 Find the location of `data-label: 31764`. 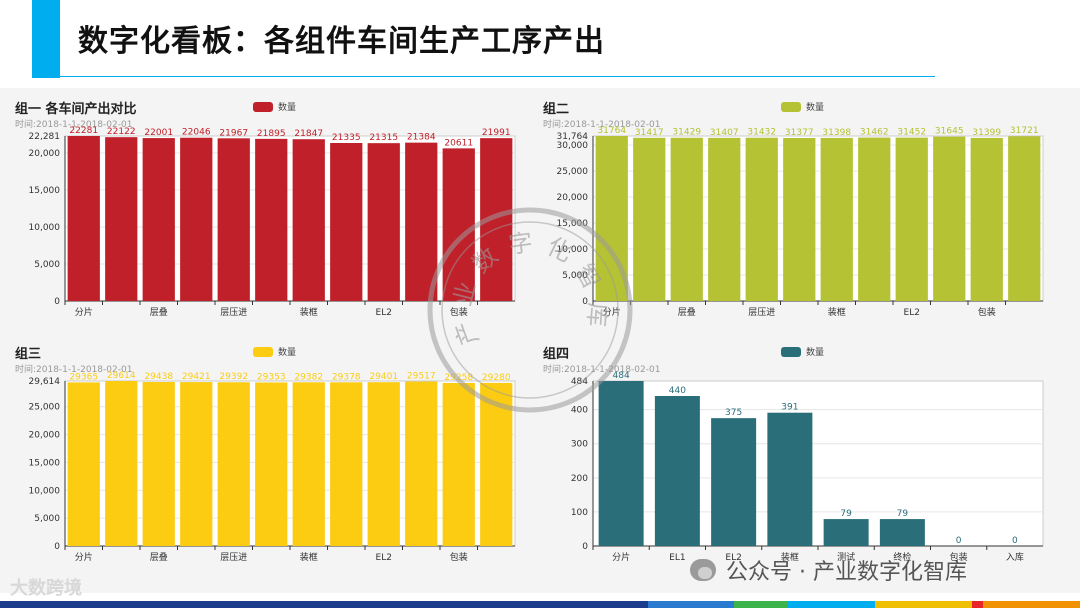

data-label: 31764 is located at coordinates (611, 131).